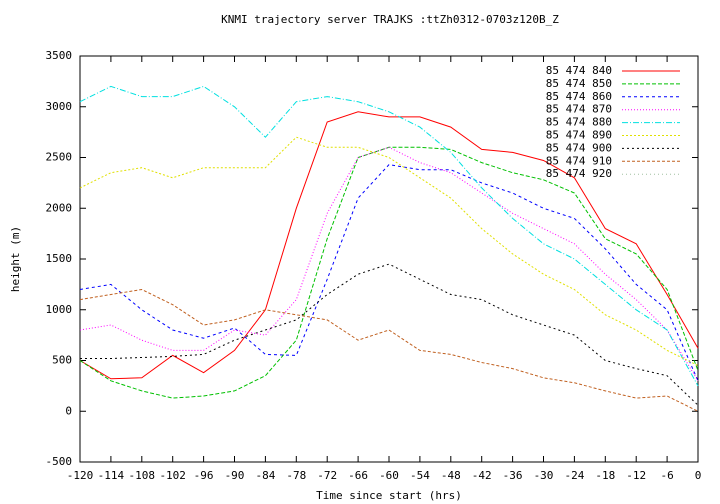 Image resolution: width=720 pixels, height=504 pixels. Describe the element at coordinates (579, 122) in the screenshot. I see `legend-label: 85 474 880` at that location.